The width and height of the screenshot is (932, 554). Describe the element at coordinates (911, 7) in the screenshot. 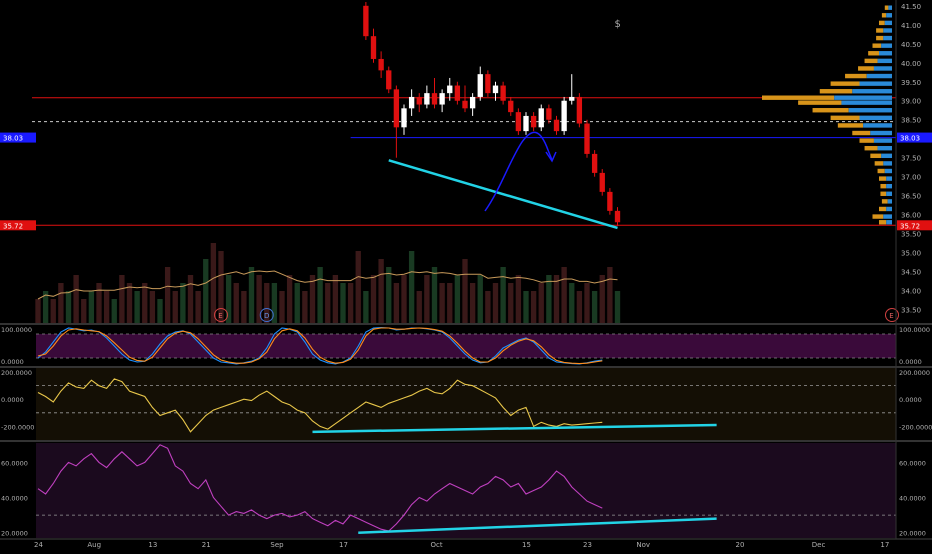

I see `price-tick-label: 41.50` at that location.